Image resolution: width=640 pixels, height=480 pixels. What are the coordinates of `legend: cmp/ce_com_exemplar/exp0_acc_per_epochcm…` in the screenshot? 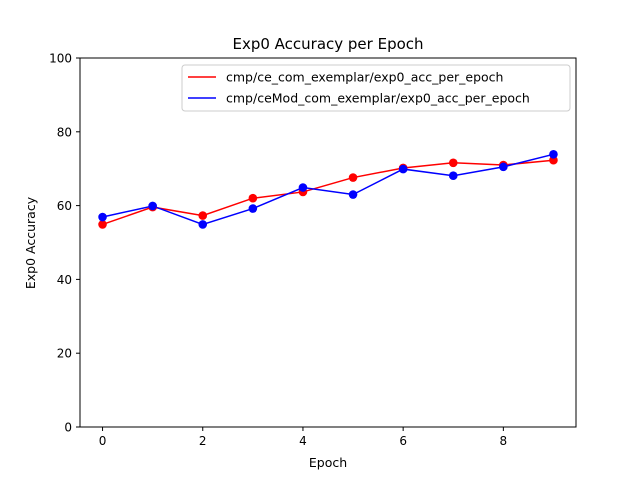 It's located at (376, 88).